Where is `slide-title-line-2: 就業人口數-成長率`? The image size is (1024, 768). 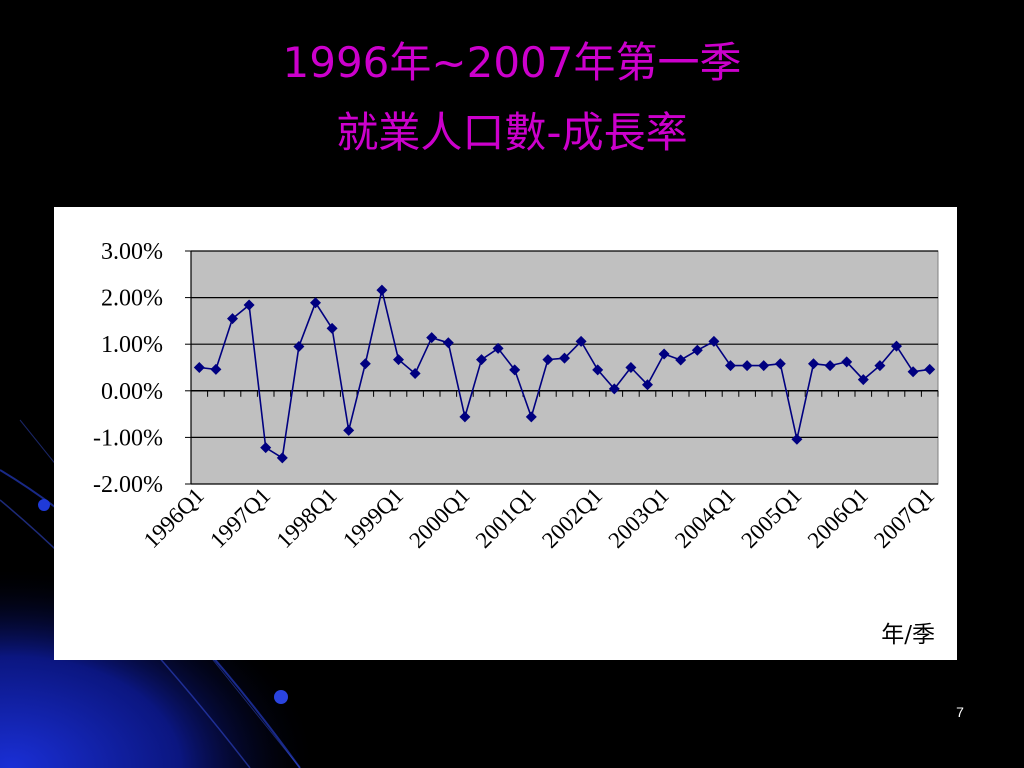 slide-title-line-2: 就業人口數-成長率 is located at coordinates (512, 132).